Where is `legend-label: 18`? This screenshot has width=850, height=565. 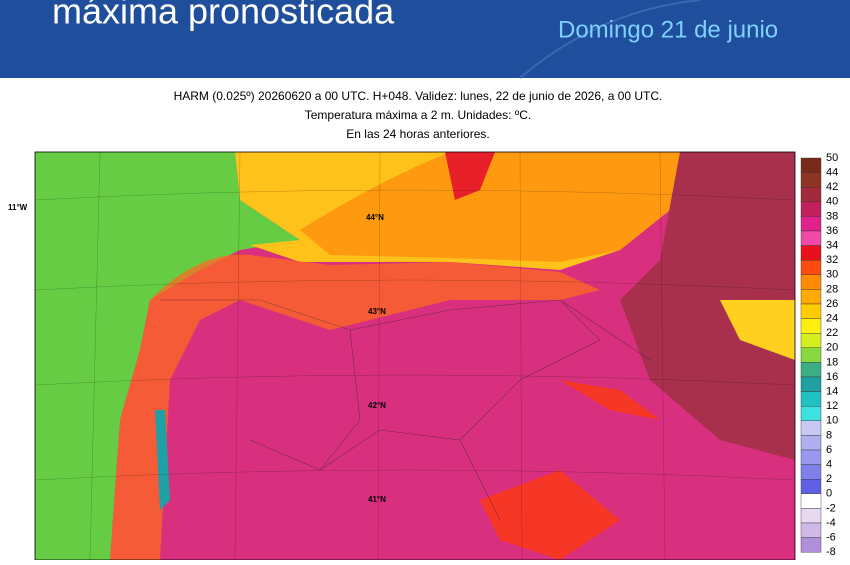
legend-label: 18 is located at coordinates (832, 362).